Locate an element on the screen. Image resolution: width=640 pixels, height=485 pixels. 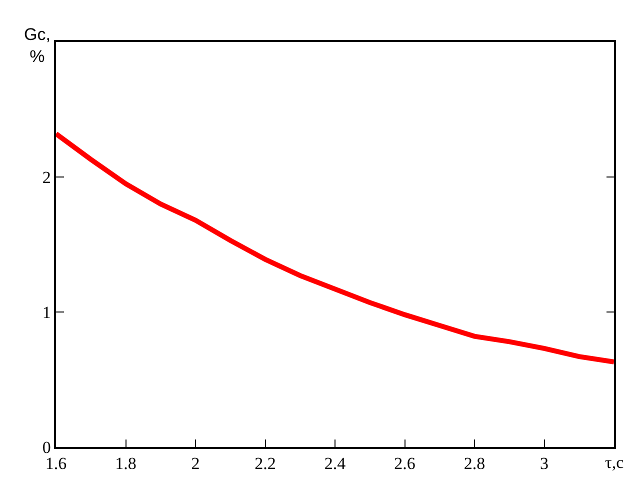
x-tick-label: 2.4 is located at coordinates (335, 464).